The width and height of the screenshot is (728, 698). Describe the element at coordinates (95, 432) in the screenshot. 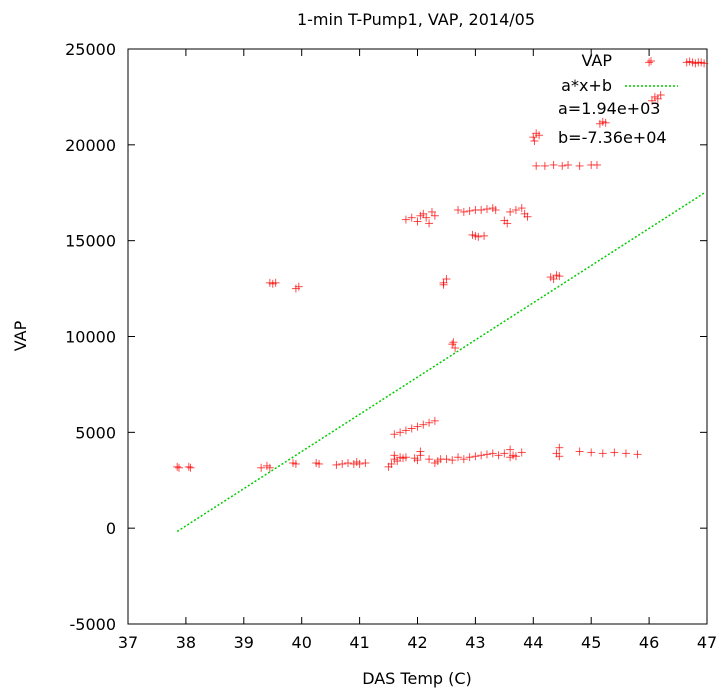

I see `y-tick-label: 5000` at that location.